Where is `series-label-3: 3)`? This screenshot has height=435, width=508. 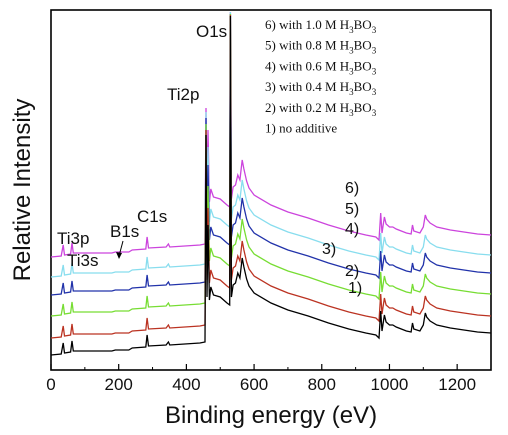 series-label-3: 3) is located at coordinates (329, 249).